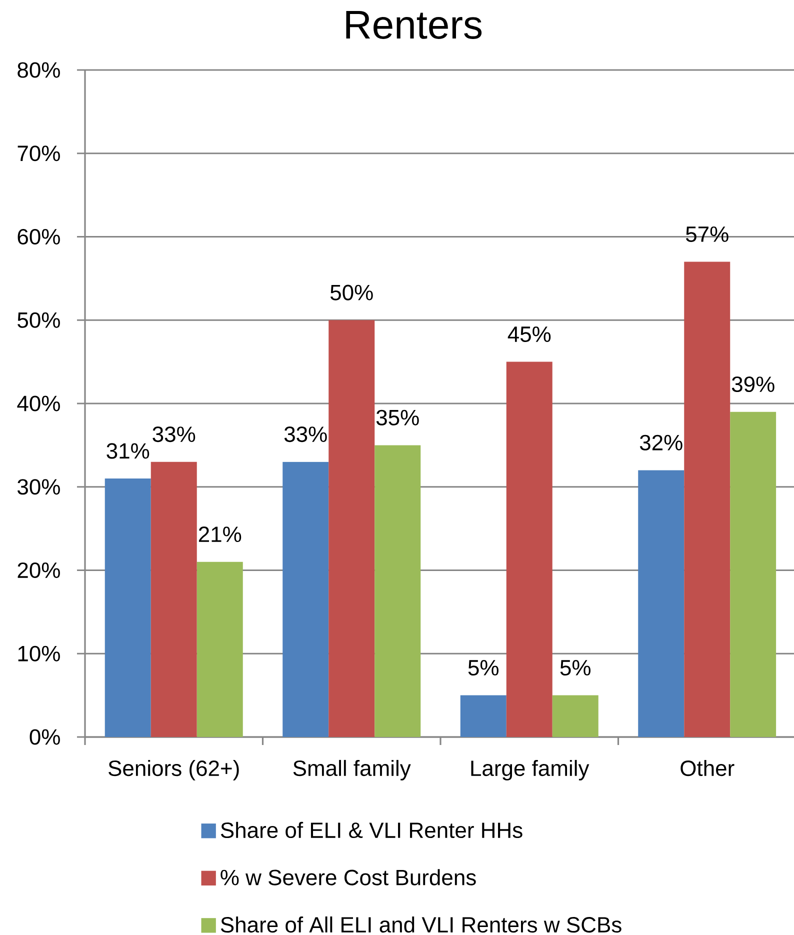 This screenshot has height=935, width=794. Describe the element at coordinates (397, 418) in the screenshot. I see `data-label: 35%` at that location.